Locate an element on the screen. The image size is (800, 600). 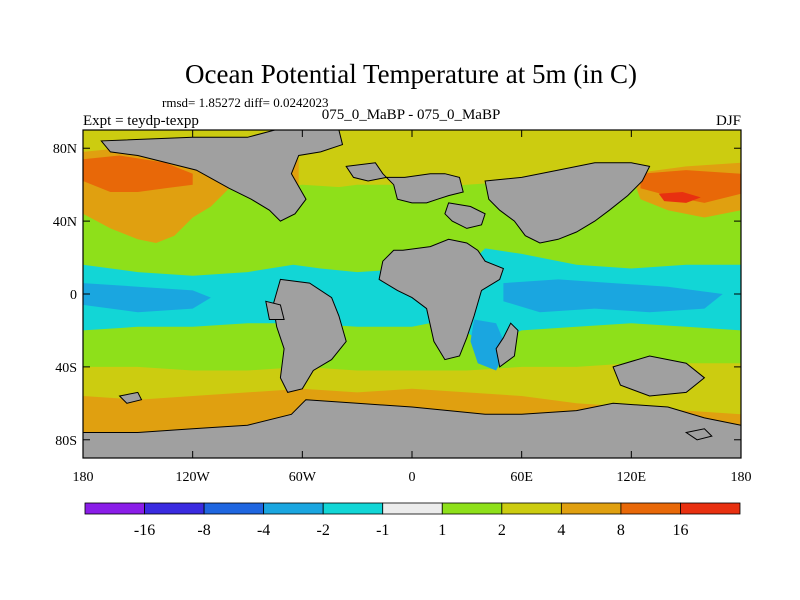
y-tick-label: 0 is located at coordinates (73, 295).